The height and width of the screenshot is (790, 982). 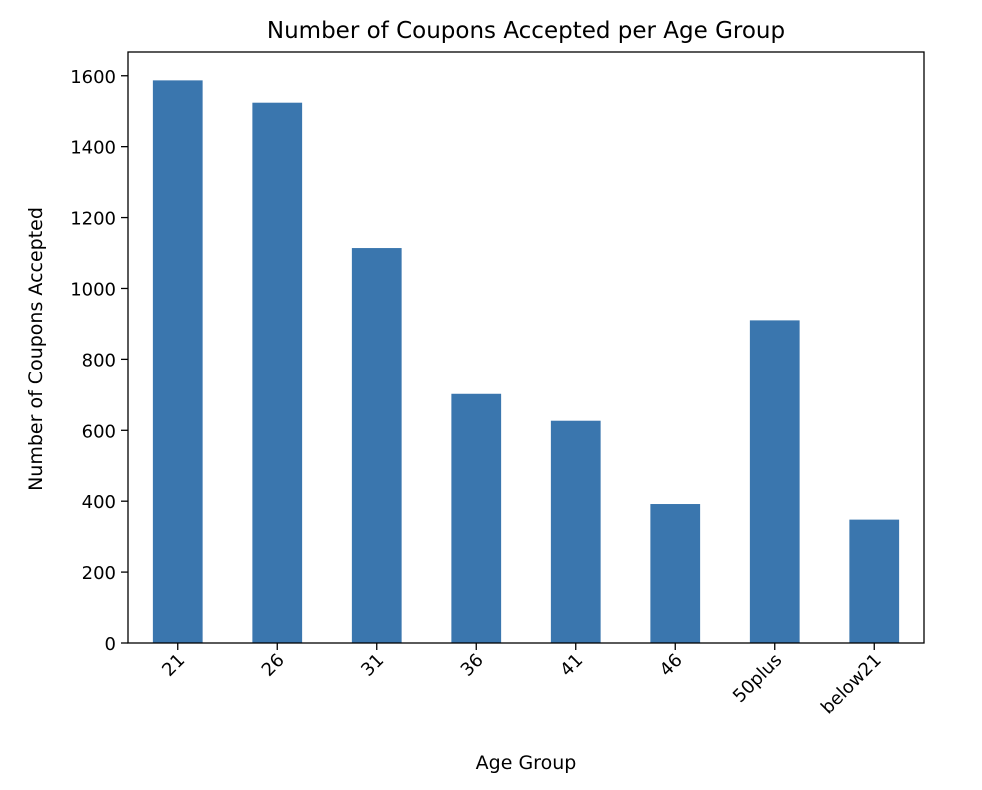 What do you see at coordinates (99, 573) in the screenshot?
I see `y-tick-label: 200` at bounding box center [99, 573].